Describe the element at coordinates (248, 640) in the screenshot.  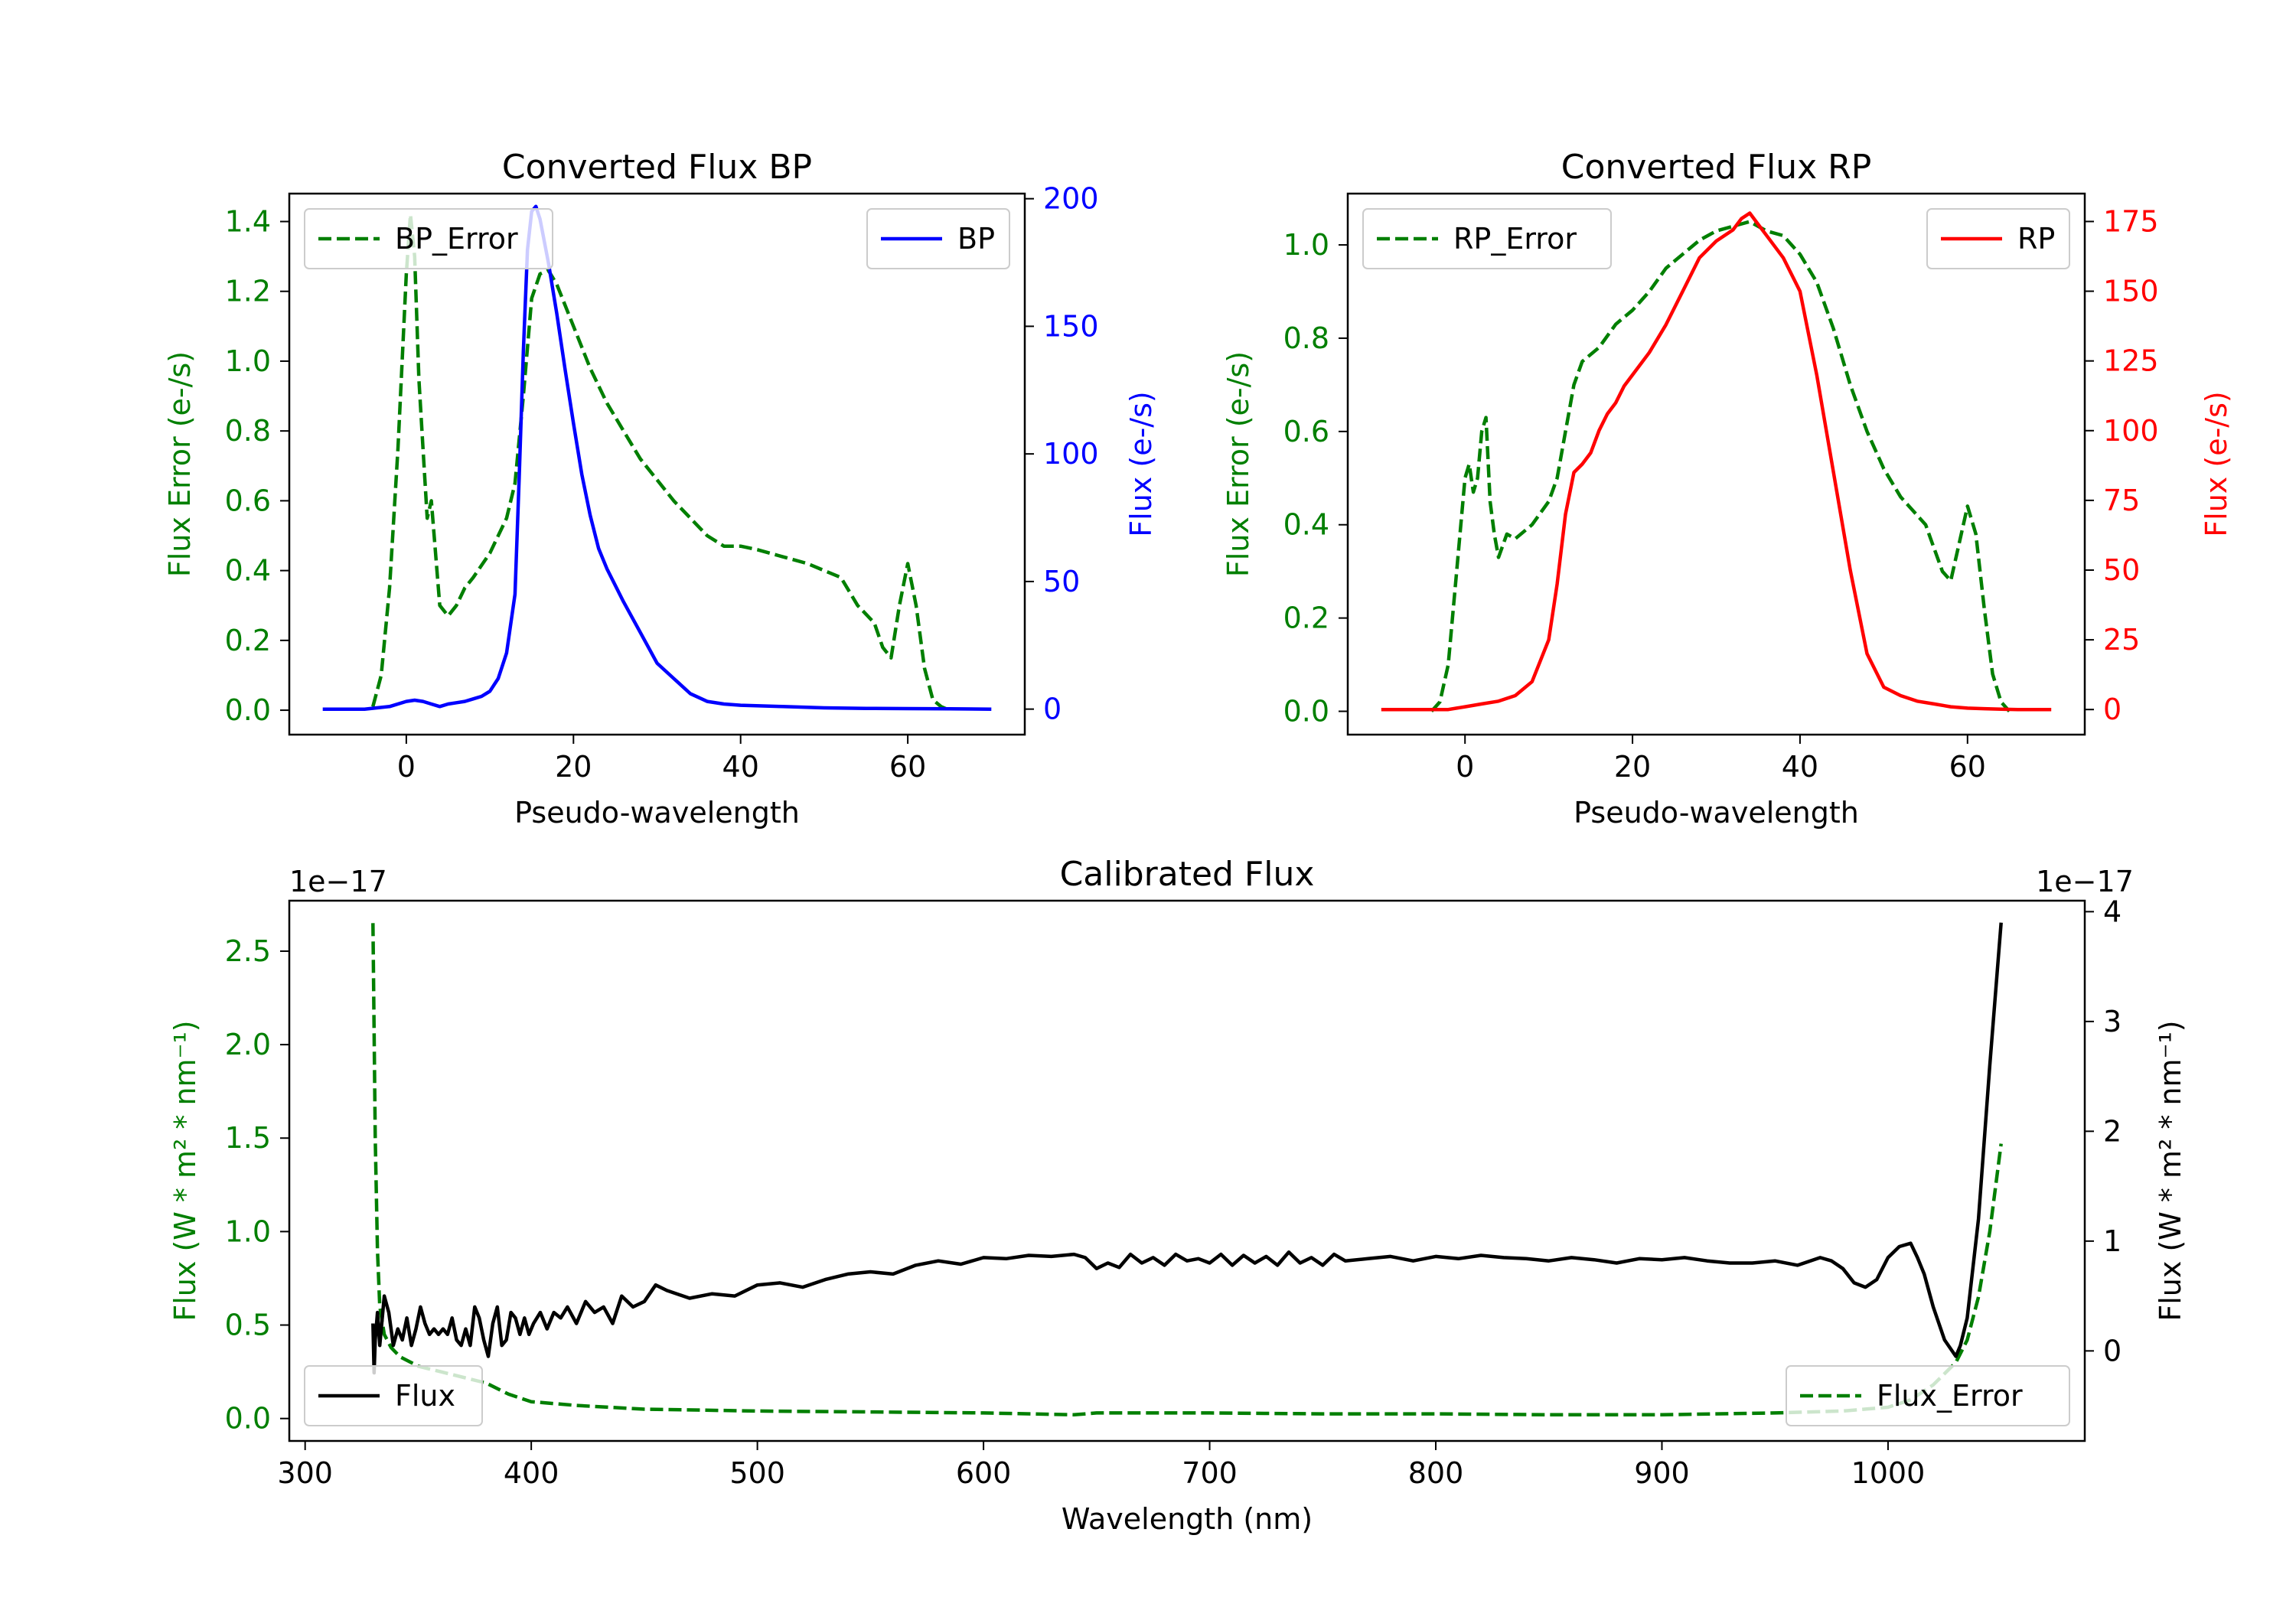
I see `bp-y-left-tick-label: 0.2` at that location.